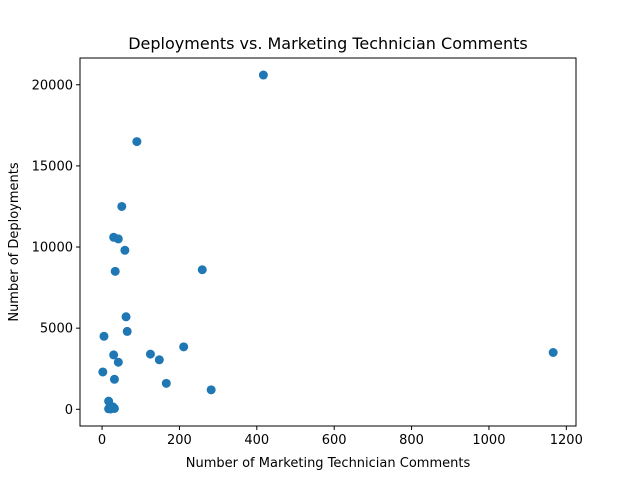  Describe the element at coordinates (52, 85) in the screenshot. I see `y-tick-label: 20000` at that location.